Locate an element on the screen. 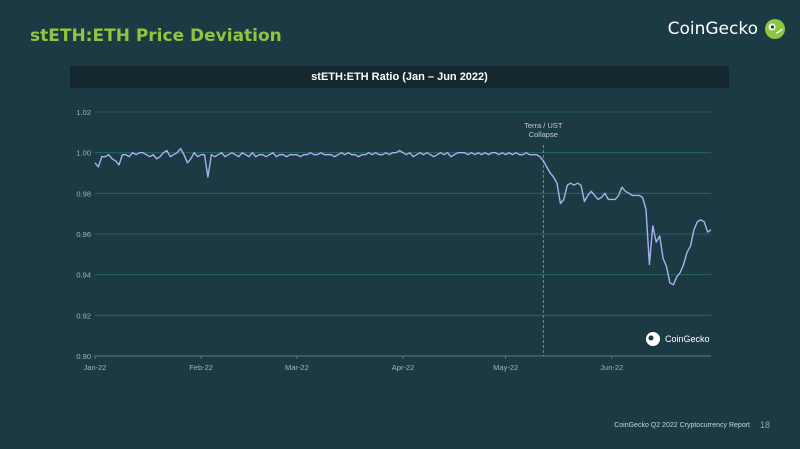 Image resolution: width=800 pixels, height=449 pixels. x-tick-label: Jun-22 is located at coordinates (611, 367).